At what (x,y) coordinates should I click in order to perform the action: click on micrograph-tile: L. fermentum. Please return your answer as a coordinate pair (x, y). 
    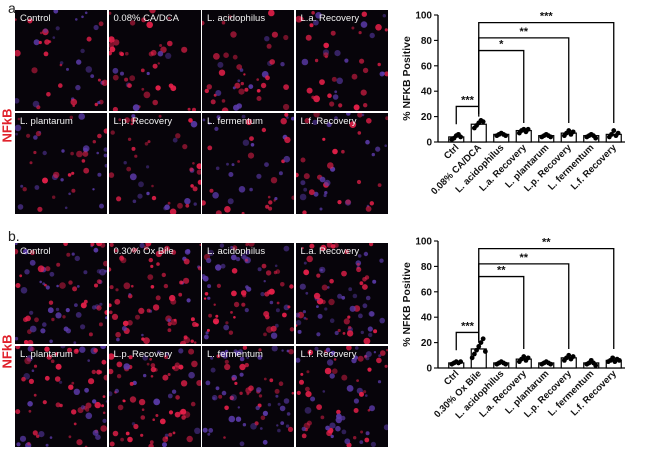
    Looking at the image, I should click on (248, 396).